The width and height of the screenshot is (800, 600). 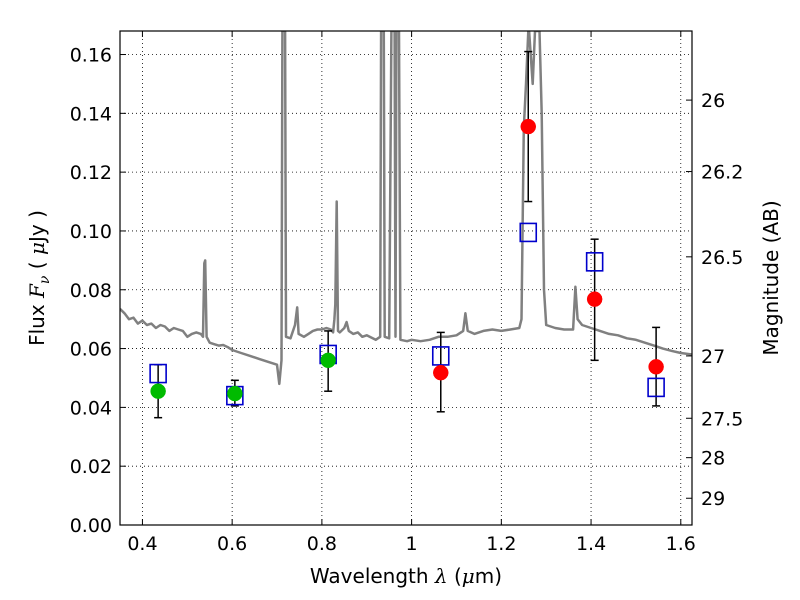 I want to click on y-tick-label: 0.10, so click(x=91, y=232).